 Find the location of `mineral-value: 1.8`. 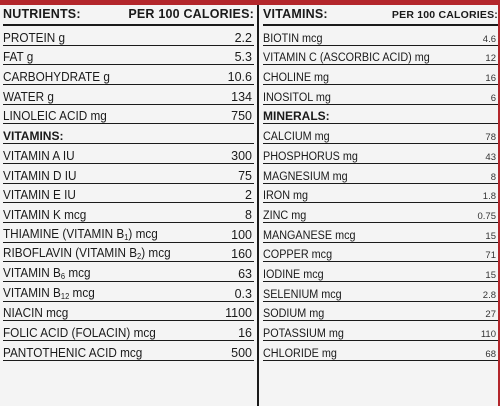

mineral-value: 1.8 is located at coordinates (489, 197).